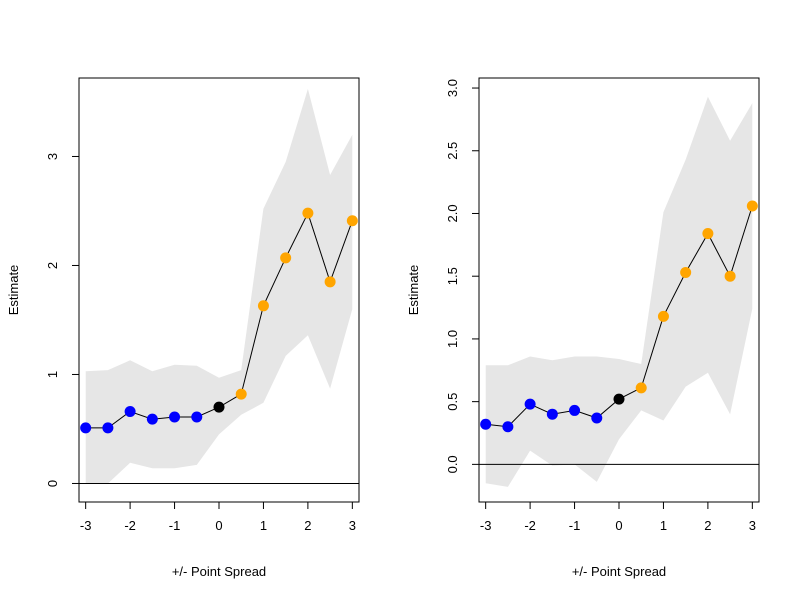  What do you see at coordinates (52, 265) in the screenshot?
I see `y-tick-label: 2` at bounding box center [52, 265].